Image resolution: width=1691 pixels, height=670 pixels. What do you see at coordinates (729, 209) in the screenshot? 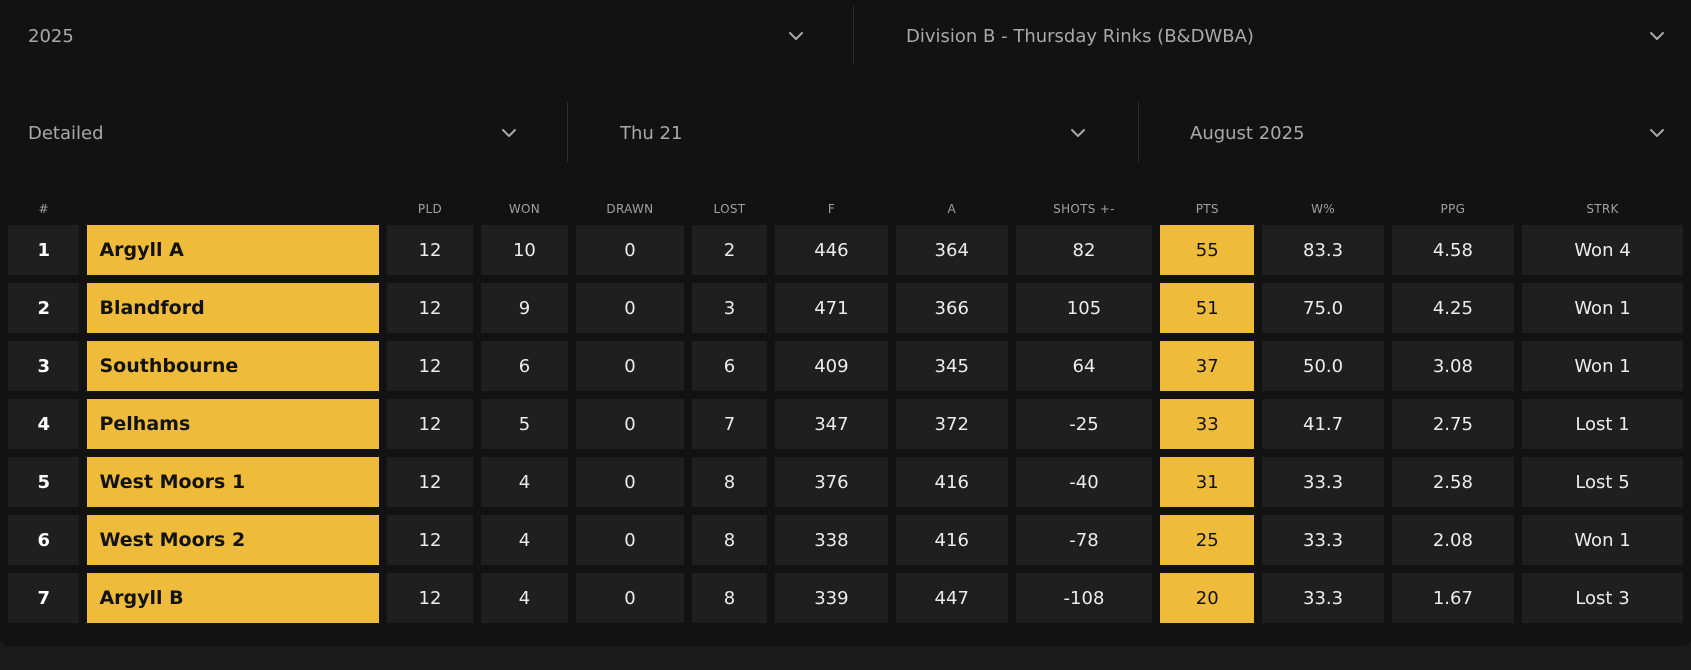
I see `header-lost: LOST` at bounding box center [729, 209].